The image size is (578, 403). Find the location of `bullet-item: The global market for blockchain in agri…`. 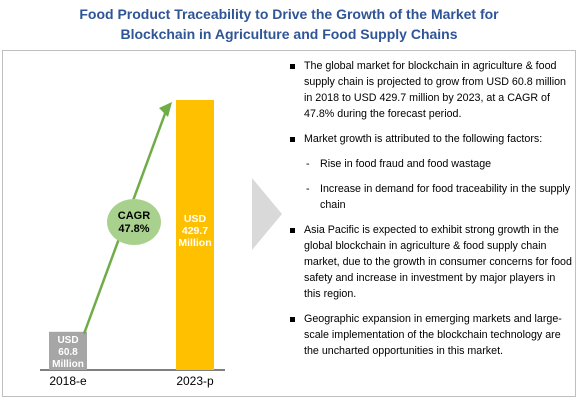

bullet-item: The global market for blockchain in agri… is located at coordinates (430, 90).